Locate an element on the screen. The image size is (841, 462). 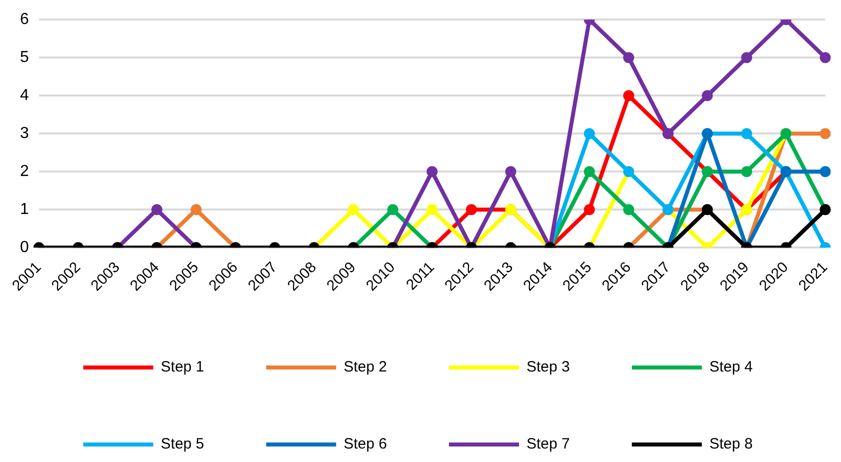
legend-label: Step 2 is located at coordinates (366, 367).